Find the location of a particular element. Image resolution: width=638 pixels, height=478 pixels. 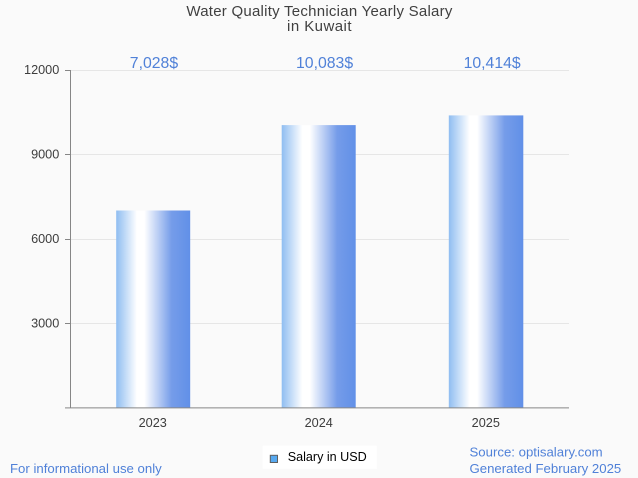

svg-text: 7,028$ is located at coordinates (154, 63).